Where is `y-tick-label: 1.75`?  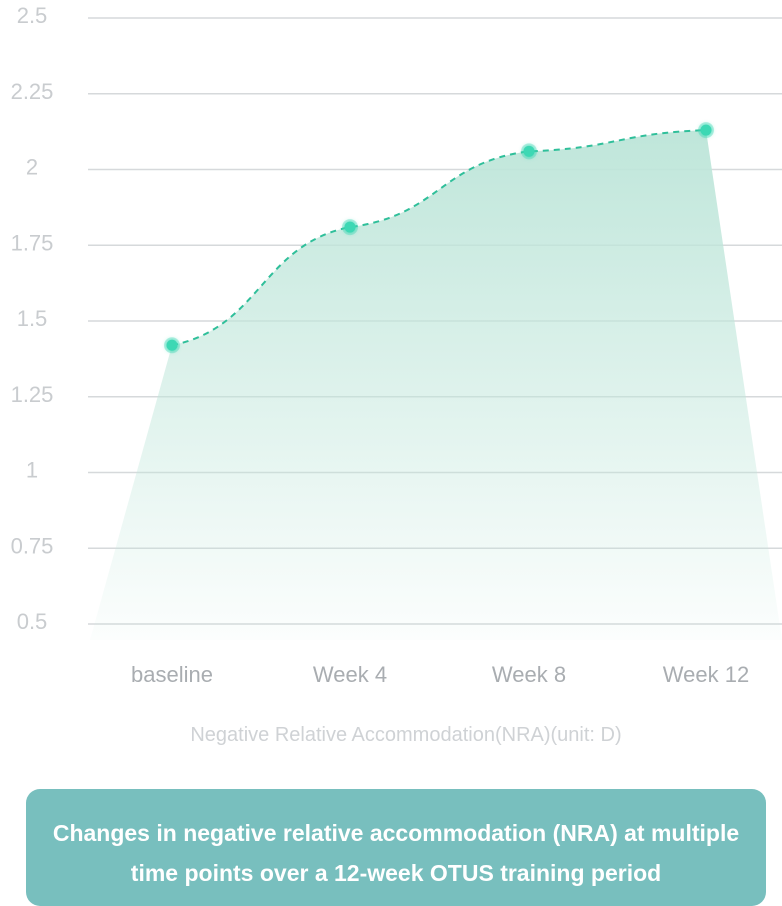
y-tick-label: 1.75 is located at coordinates (32, 242).